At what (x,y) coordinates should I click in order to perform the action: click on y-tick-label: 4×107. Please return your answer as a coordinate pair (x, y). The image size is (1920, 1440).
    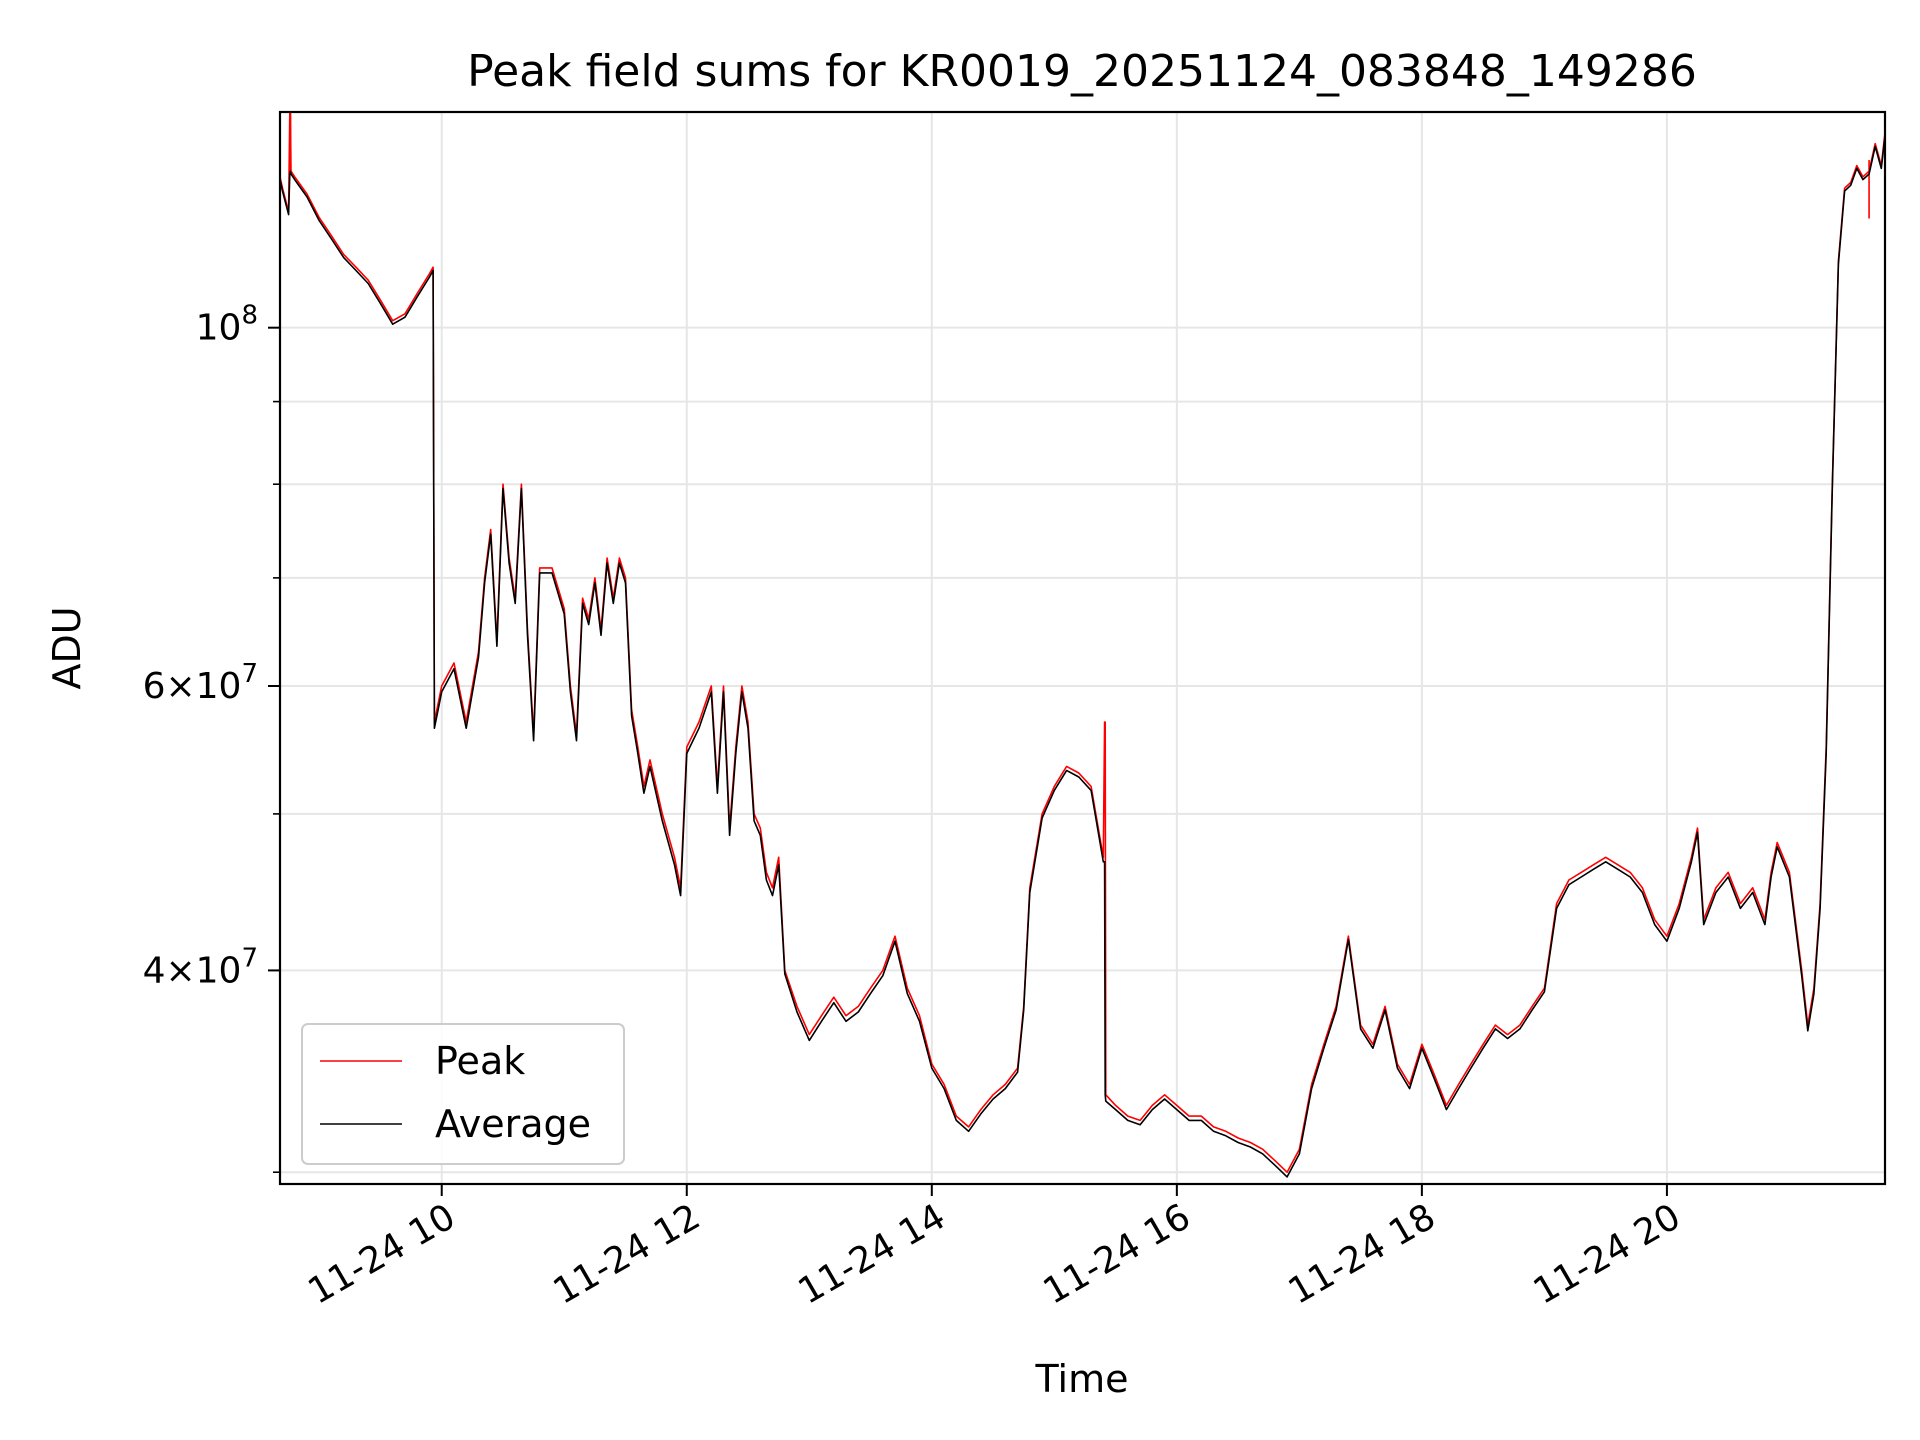
    Looking at the image, I should click on (200, 967).